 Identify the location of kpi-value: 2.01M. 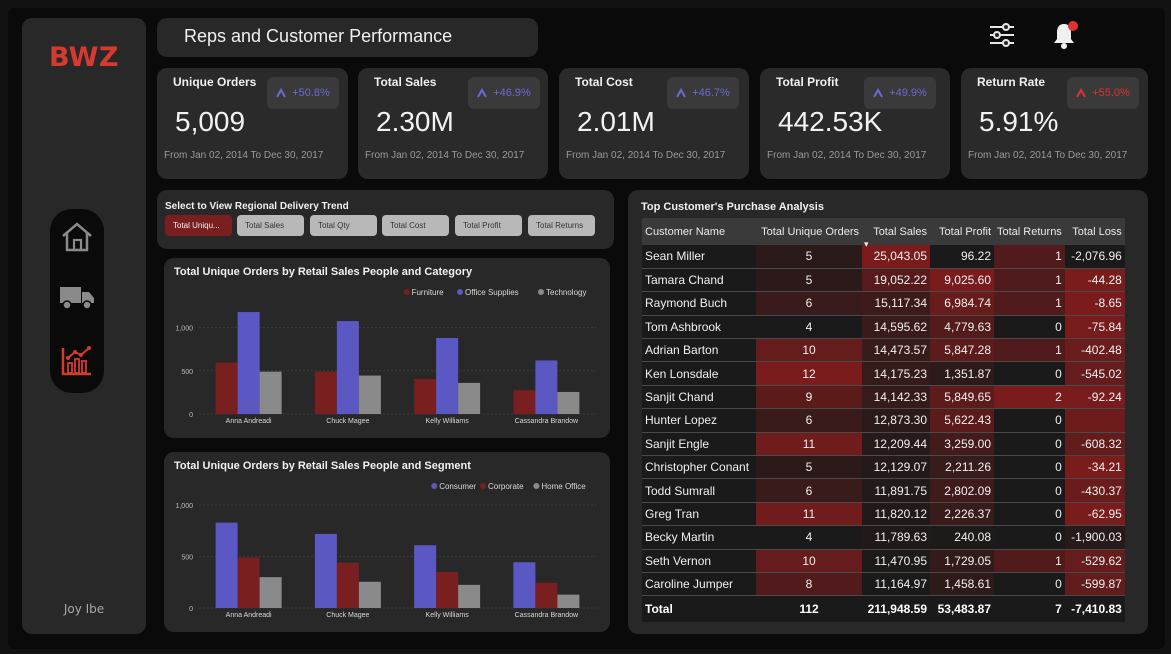
(616, 121).